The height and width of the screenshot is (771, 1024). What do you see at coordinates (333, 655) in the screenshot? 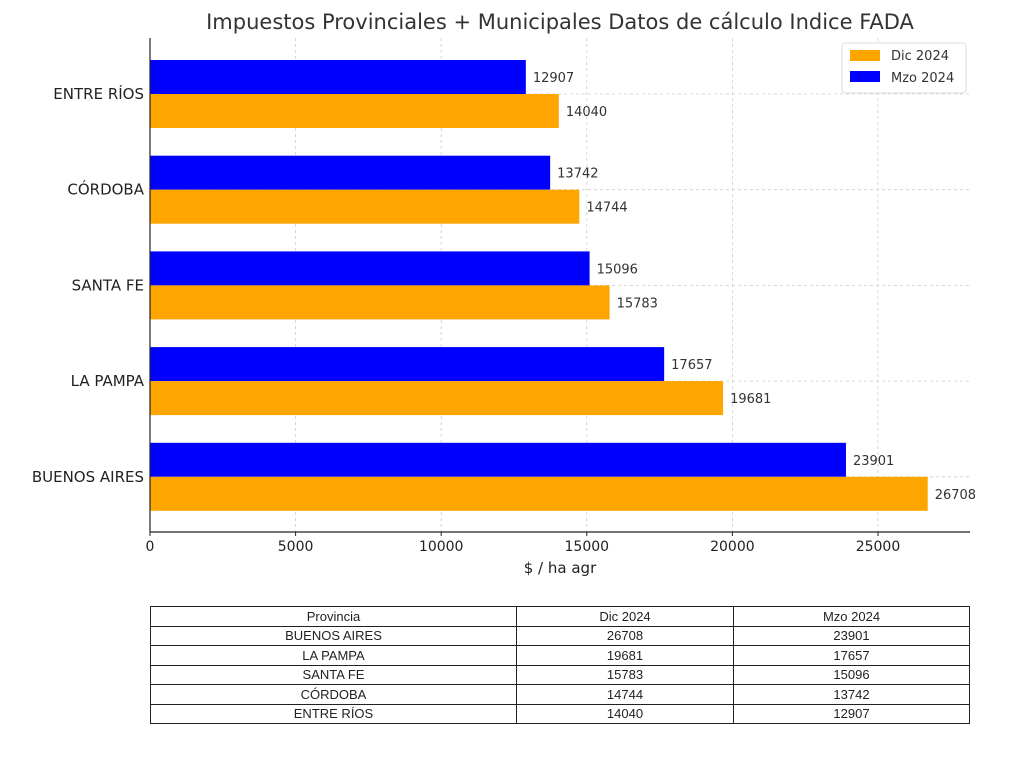
I see `table-cell: LA PAMPA` at bounding box center [333, 655].